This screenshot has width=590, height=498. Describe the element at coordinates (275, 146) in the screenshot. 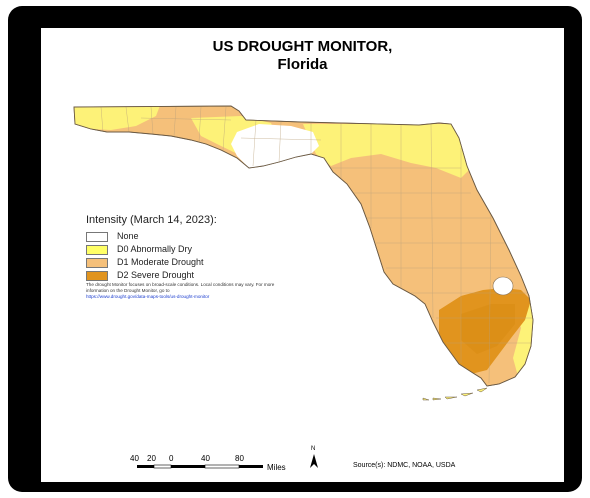

I see `none-zone-big-bend` at that location.